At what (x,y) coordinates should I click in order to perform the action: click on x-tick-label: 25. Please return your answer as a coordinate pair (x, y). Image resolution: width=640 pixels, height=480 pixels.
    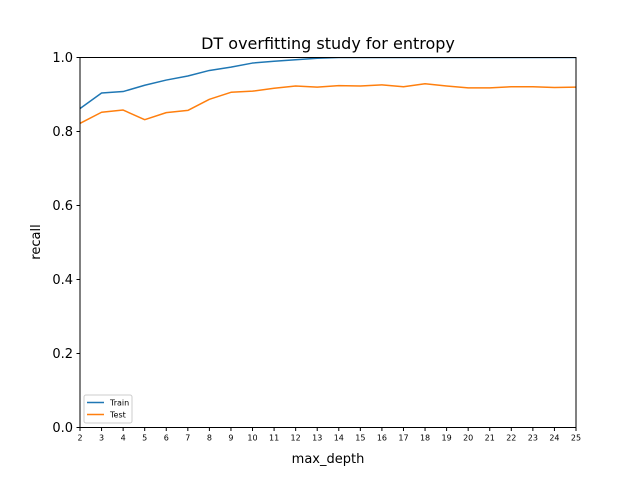
    Looking at the image, I should click on (576, 438).